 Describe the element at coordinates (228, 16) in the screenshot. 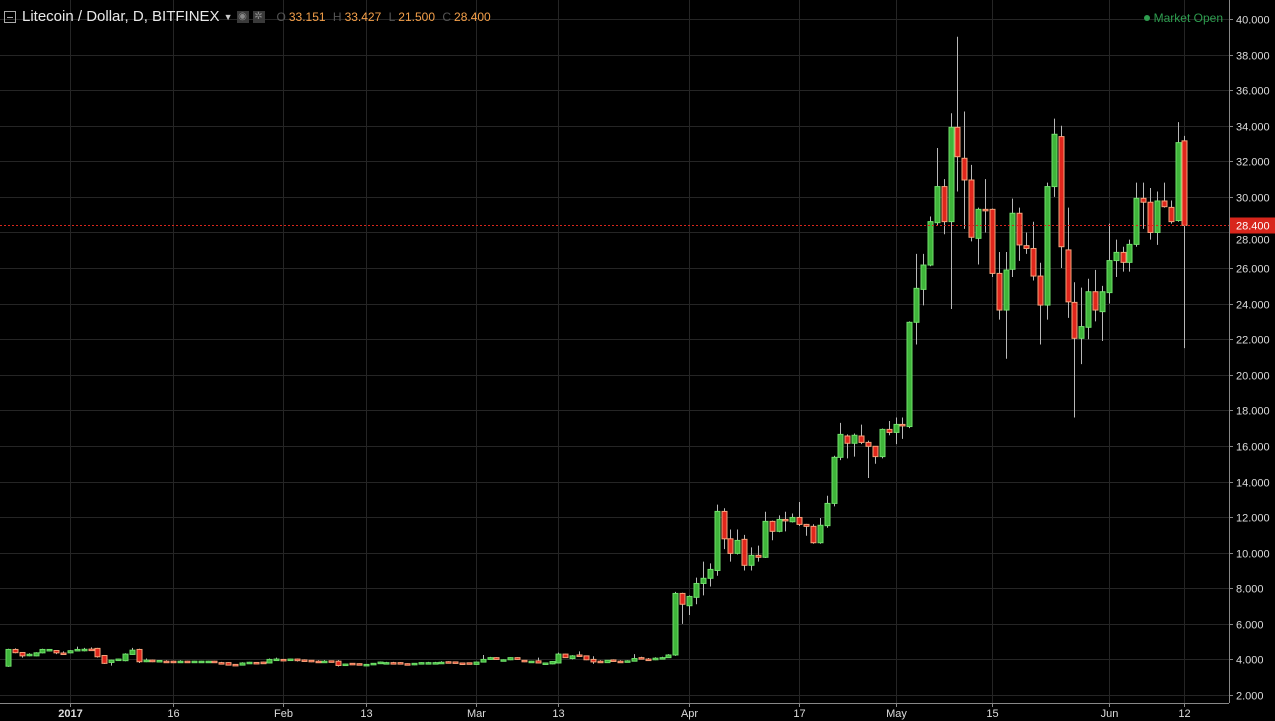

I see `dropdown-caret-icon: ▼` at that location.